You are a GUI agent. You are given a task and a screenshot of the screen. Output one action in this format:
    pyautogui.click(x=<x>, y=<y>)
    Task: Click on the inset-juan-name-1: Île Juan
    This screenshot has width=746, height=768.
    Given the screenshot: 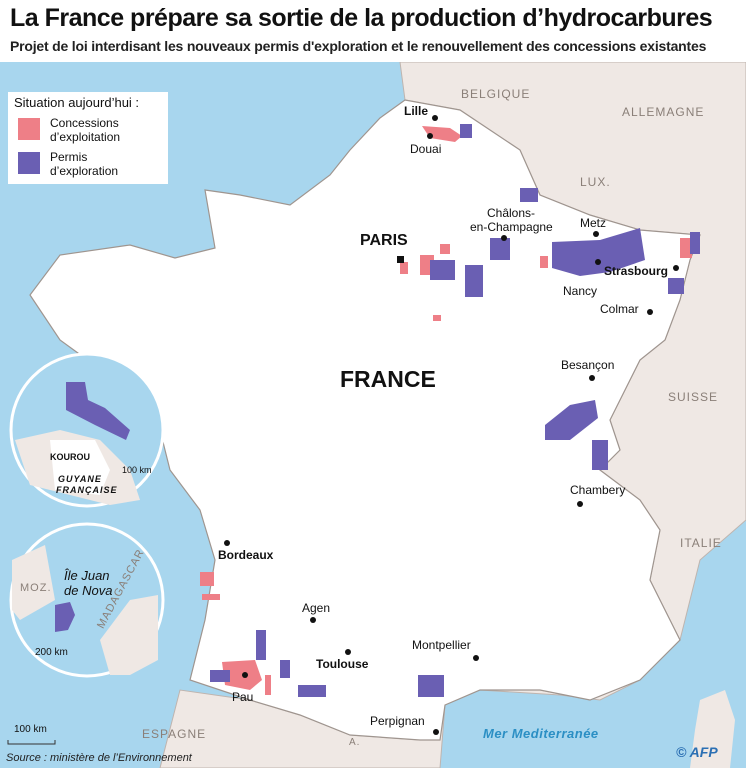 What is the action you would take?
    pyautogui.click(x=87, y=575)
    